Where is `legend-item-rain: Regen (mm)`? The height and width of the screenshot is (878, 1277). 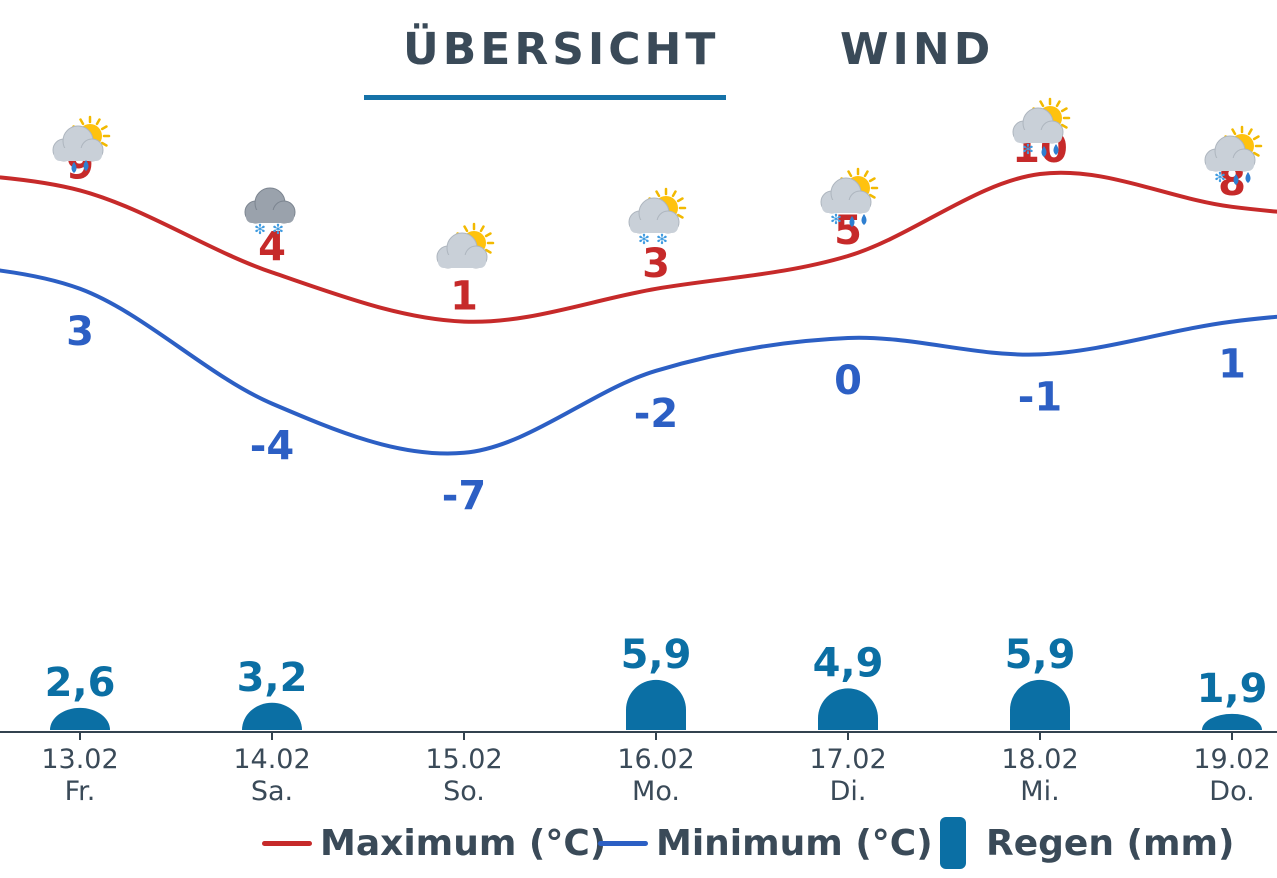 legend-item-rain: Regen (mm) is located at coordinates (1087, 843).